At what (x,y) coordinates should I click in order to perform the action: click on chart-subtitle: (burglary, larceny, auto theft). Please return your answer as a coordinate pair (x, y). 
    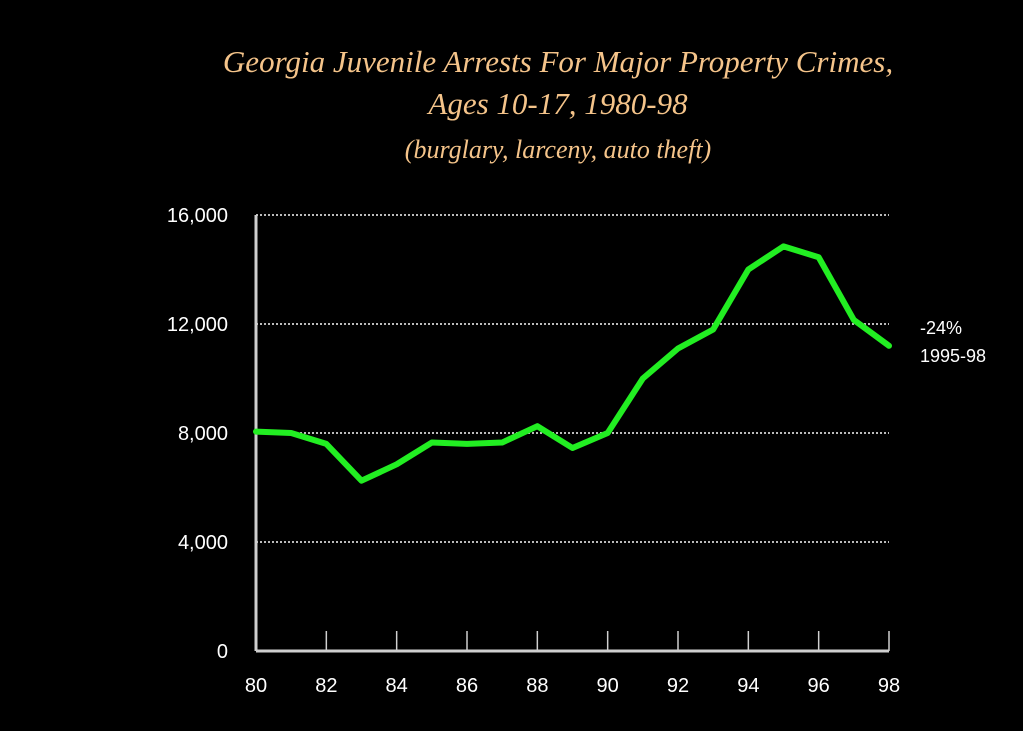
    Looking at the image, I should click on (558, 149).